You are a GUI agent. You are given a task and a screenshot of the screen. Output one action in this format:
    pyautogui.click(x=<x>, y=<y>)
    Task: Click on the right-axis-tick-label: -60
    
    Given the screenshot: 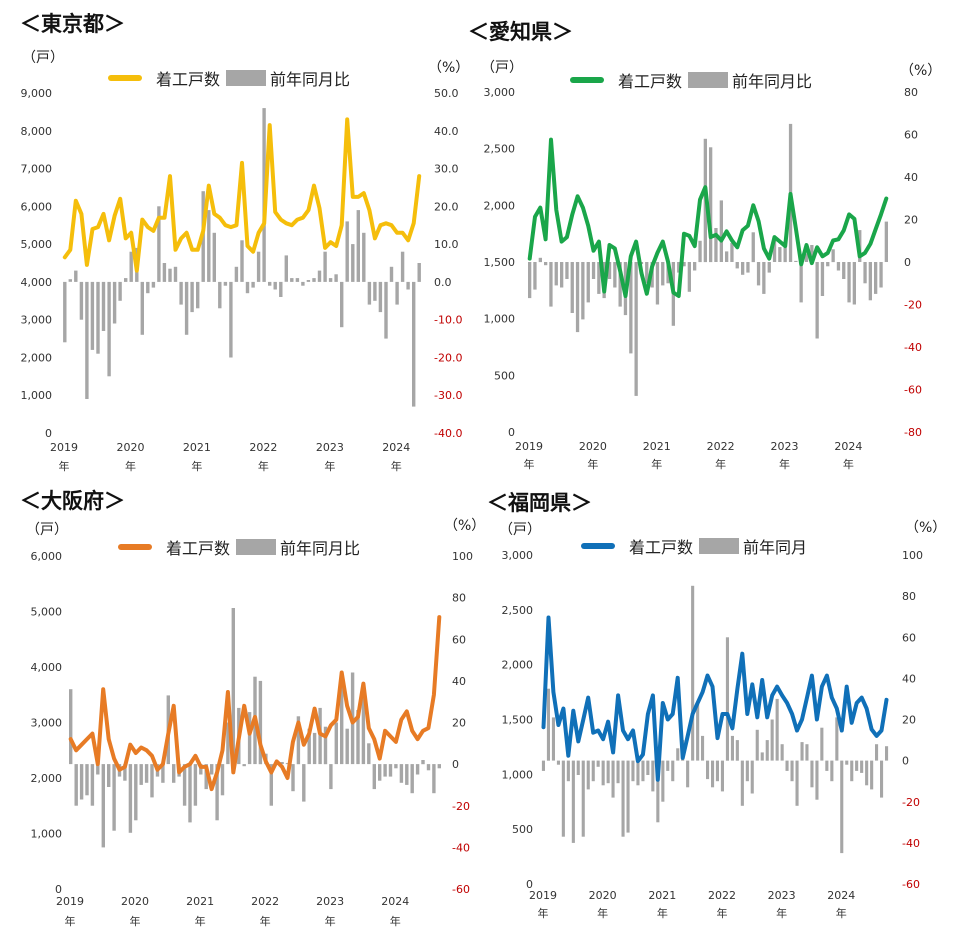 What is the action you would take?
    pyautogui.click(x=461, y=889)
    